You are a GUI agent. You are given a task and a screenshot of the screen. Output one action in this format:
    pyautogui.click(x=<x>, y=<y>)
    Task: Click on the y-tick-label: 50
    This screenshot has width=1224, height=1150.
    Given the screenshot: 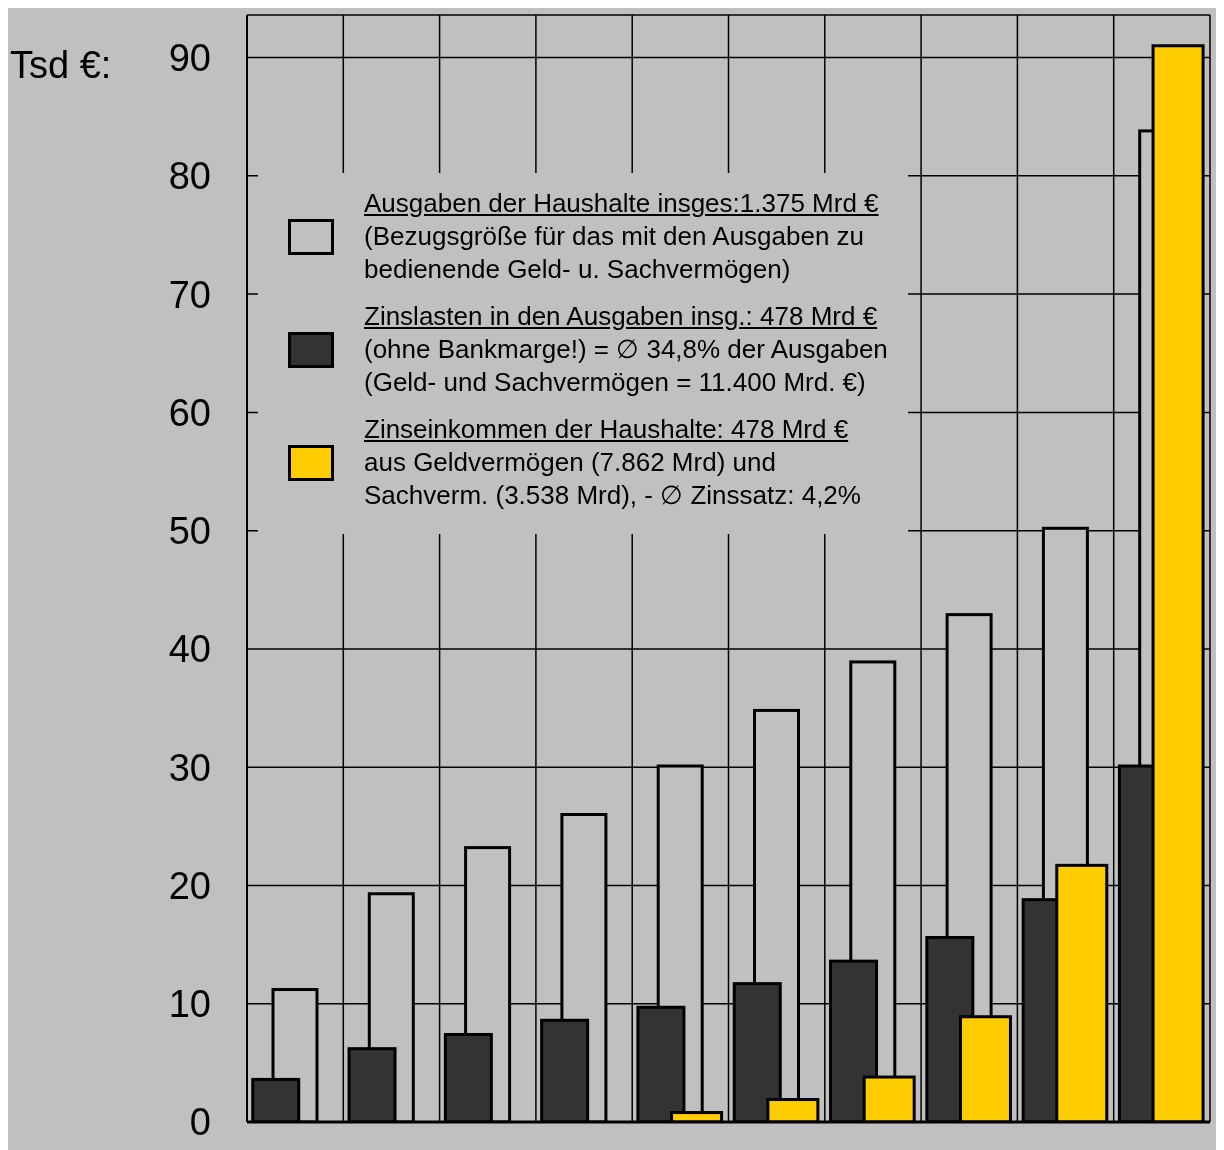 What is the action you would take?
    pyautogui.click(x=189, y=531)
    